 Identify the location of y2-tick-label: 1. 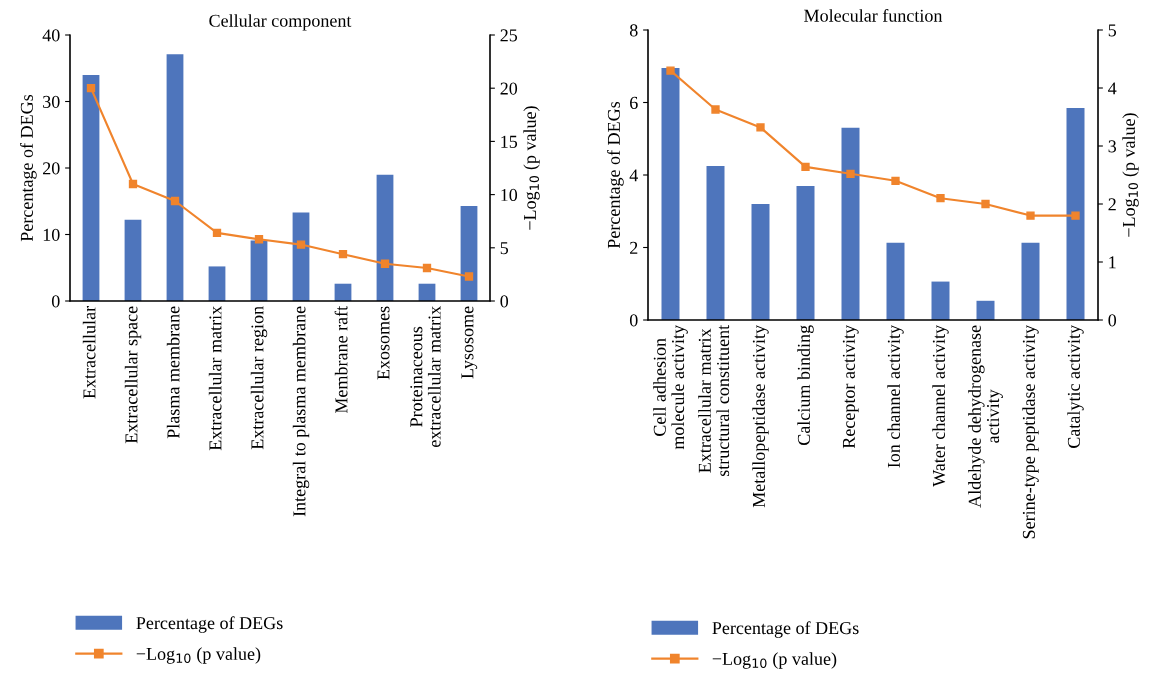
(1112, 262).